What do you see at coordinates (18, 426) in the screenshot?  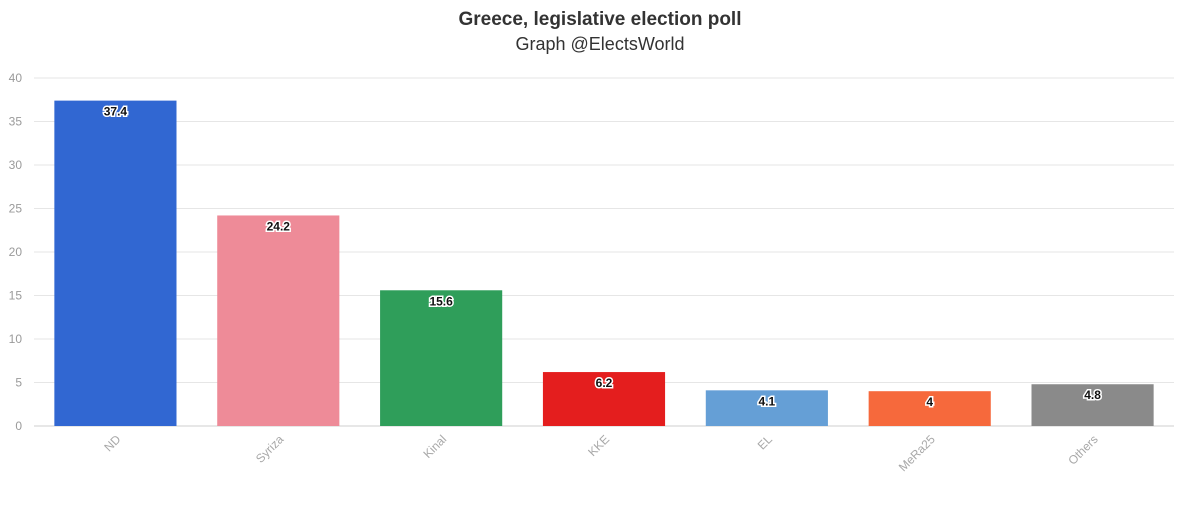 I see `y-tick-label: 0` at bounding box center [18, 426].